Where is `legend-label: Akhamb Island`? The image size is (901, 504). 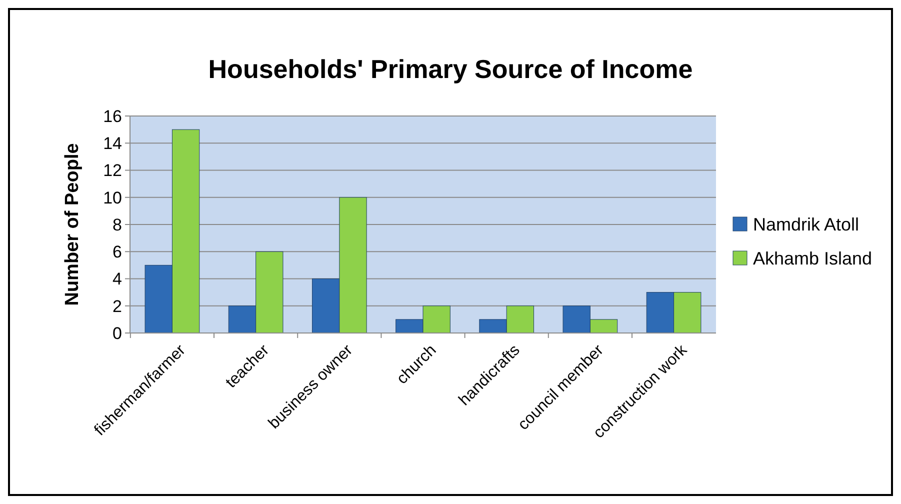 legend-label: Akhamb Island is located at coordinates (812, 258).